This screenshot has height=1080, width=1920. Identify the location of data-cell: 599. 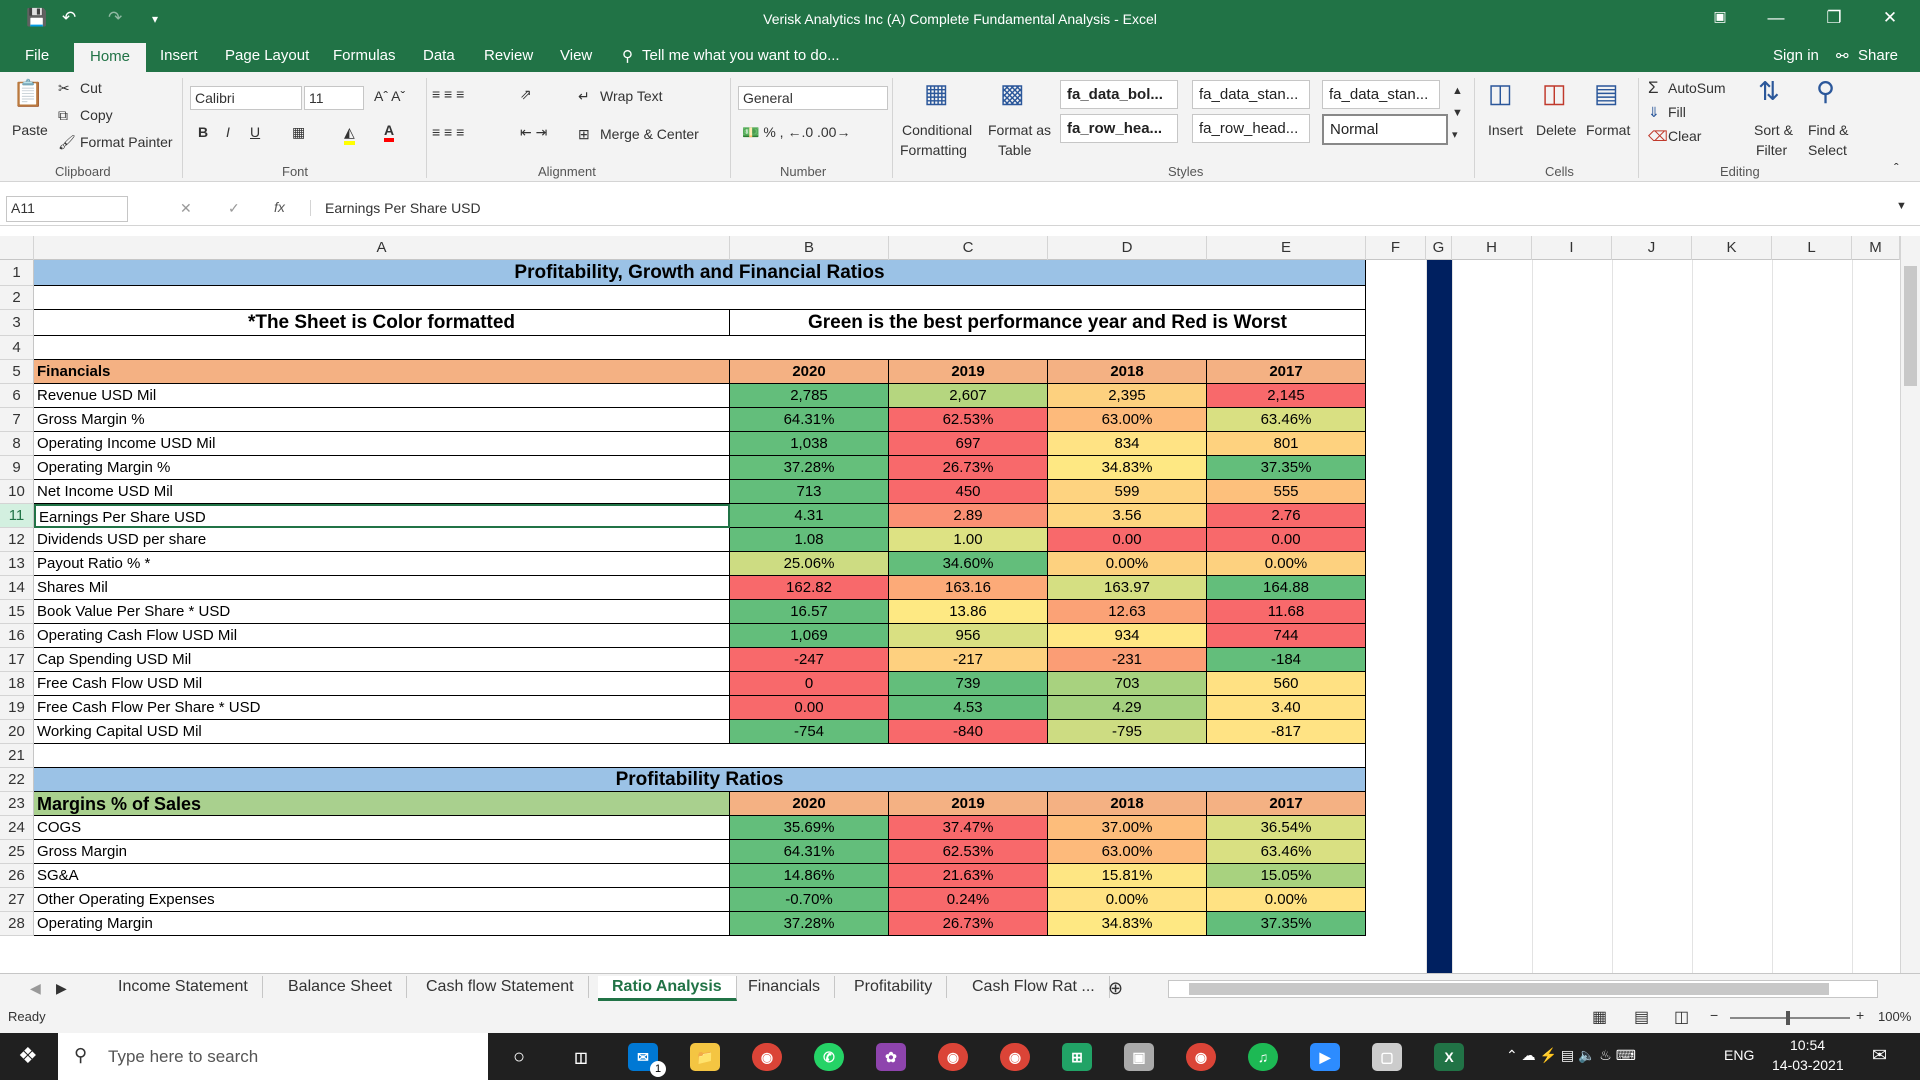
(1127, 492).